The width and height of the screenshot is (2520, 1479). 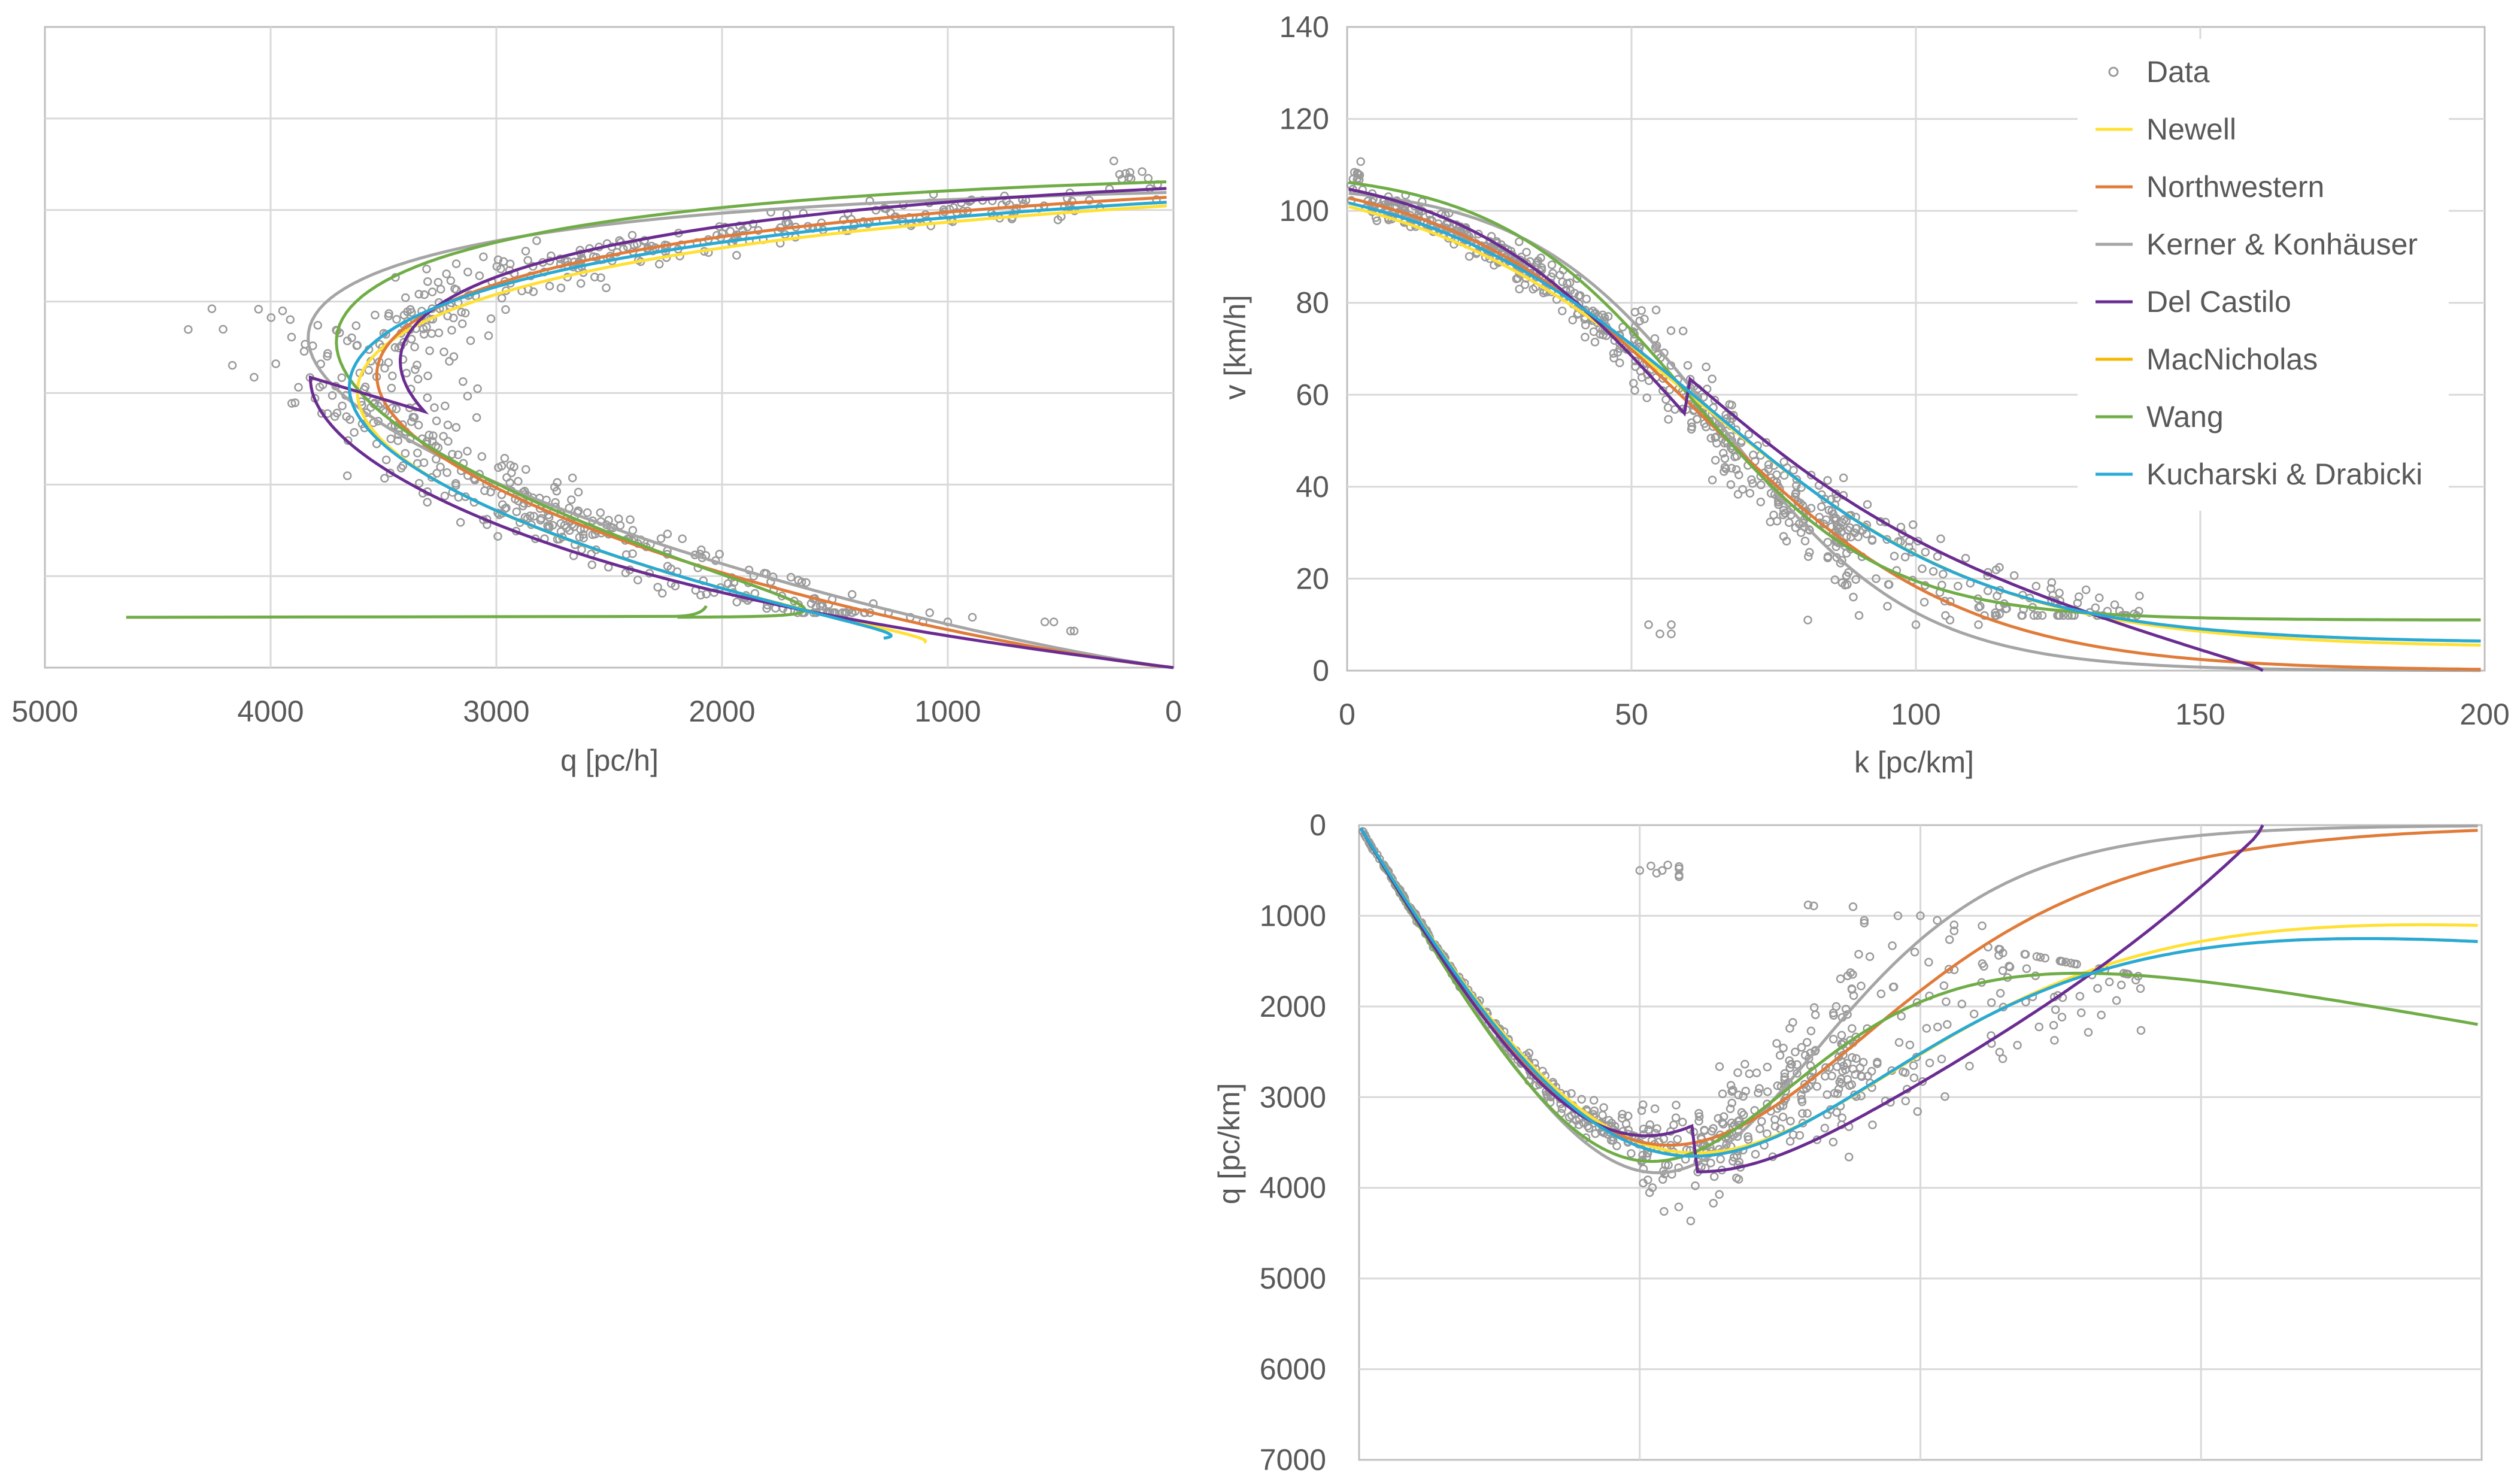 I want to click on y-tick-label: 40, so click(x=1312, y=487).